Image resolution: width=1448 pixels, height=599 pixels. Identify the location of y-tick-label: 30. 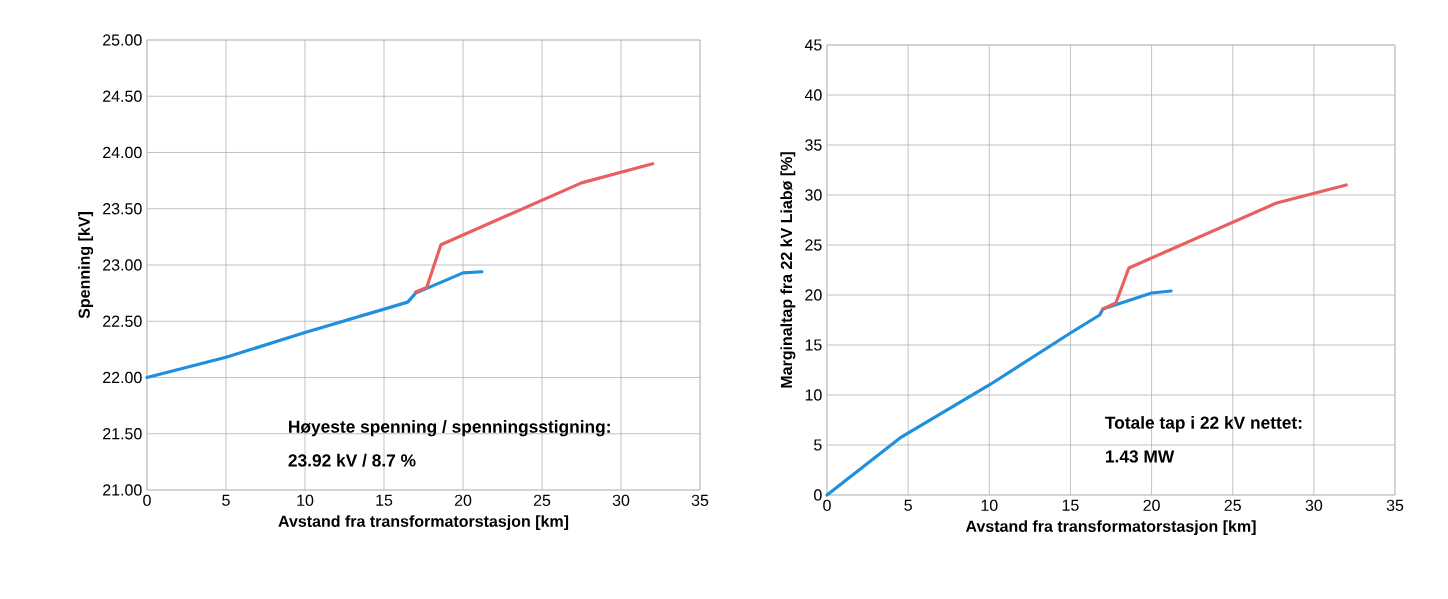
(813, 195).